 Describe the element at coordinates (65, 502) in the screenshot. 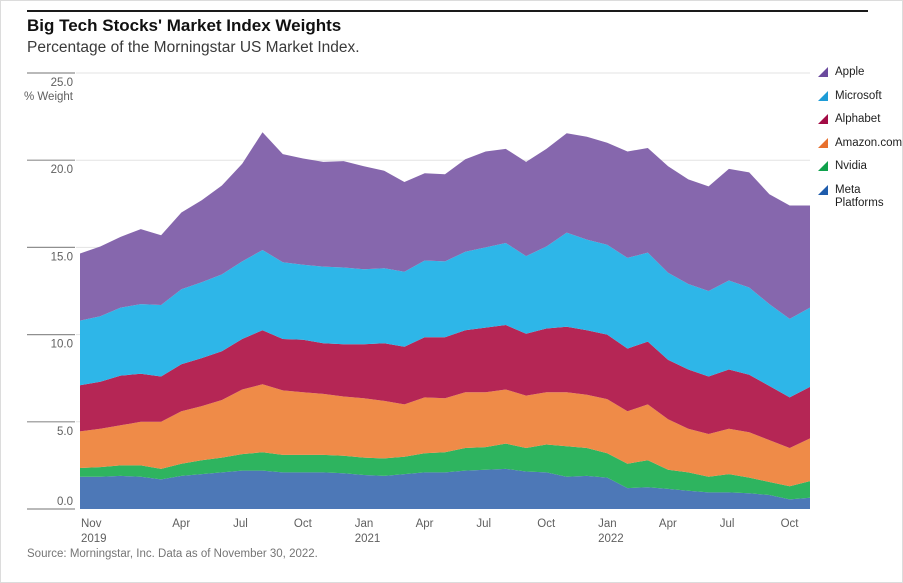

I see `y-tick-label: 0.0` at that location.